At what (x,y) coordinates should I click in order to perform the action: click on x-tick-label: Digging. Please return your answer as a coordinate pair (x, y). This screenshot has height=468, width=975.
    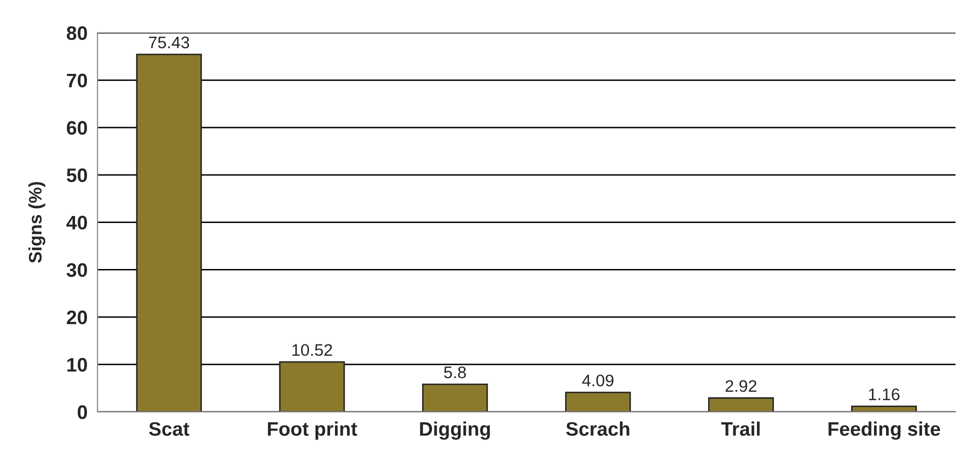
    Looking at the image, I should click on (455, 431).